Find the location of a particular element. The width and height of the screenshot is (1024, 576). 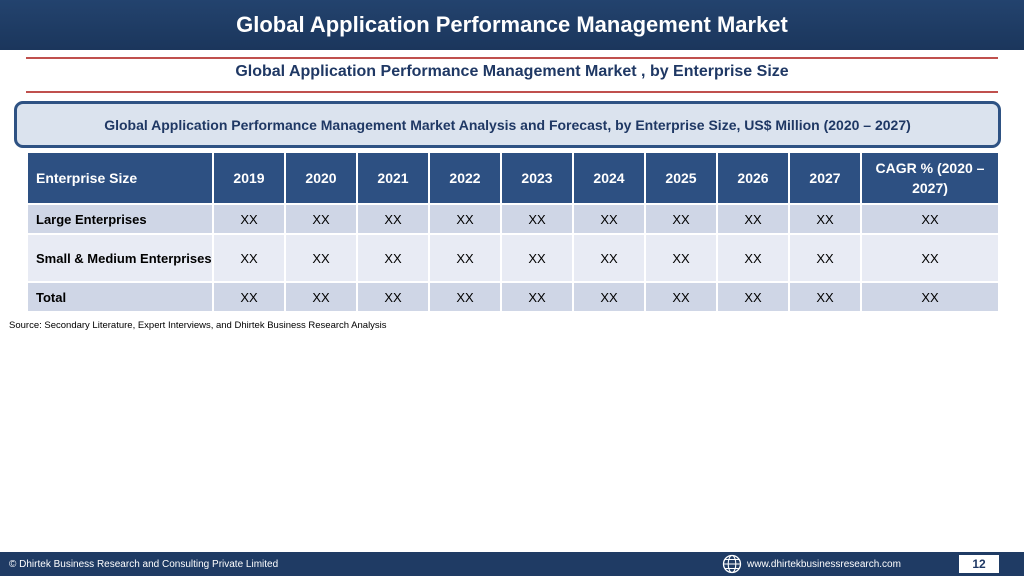

row-label: Total is located at coordinates (120, 297).